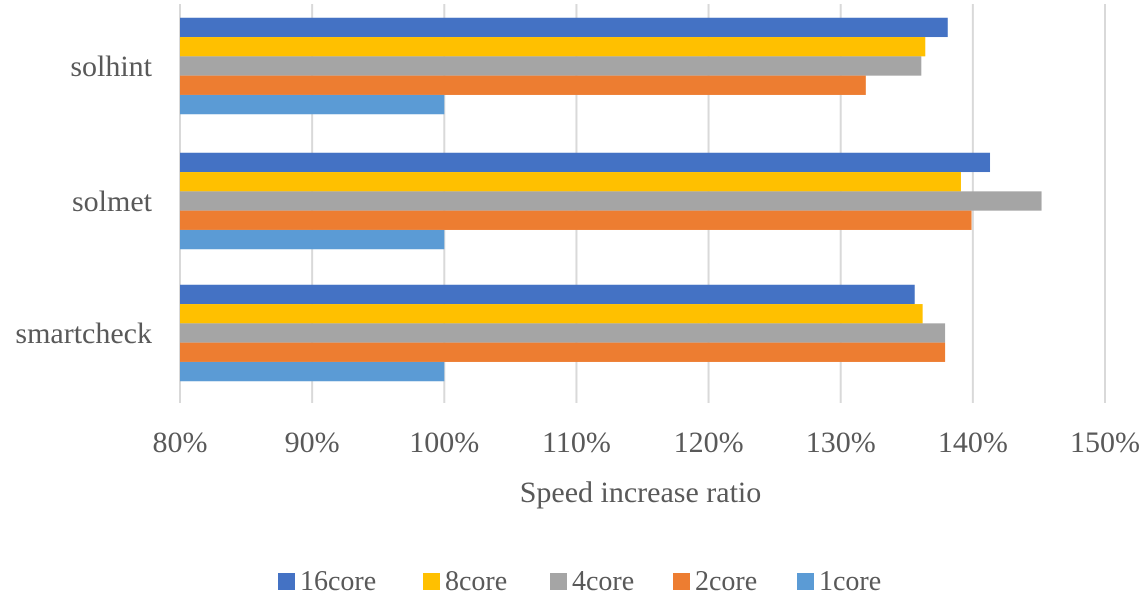 The height and width of the screenshot is (604, 1144). Describe the element at coordinates (312, 371) in the screenshot. I see `bar-smartcheck-1core` at that location.